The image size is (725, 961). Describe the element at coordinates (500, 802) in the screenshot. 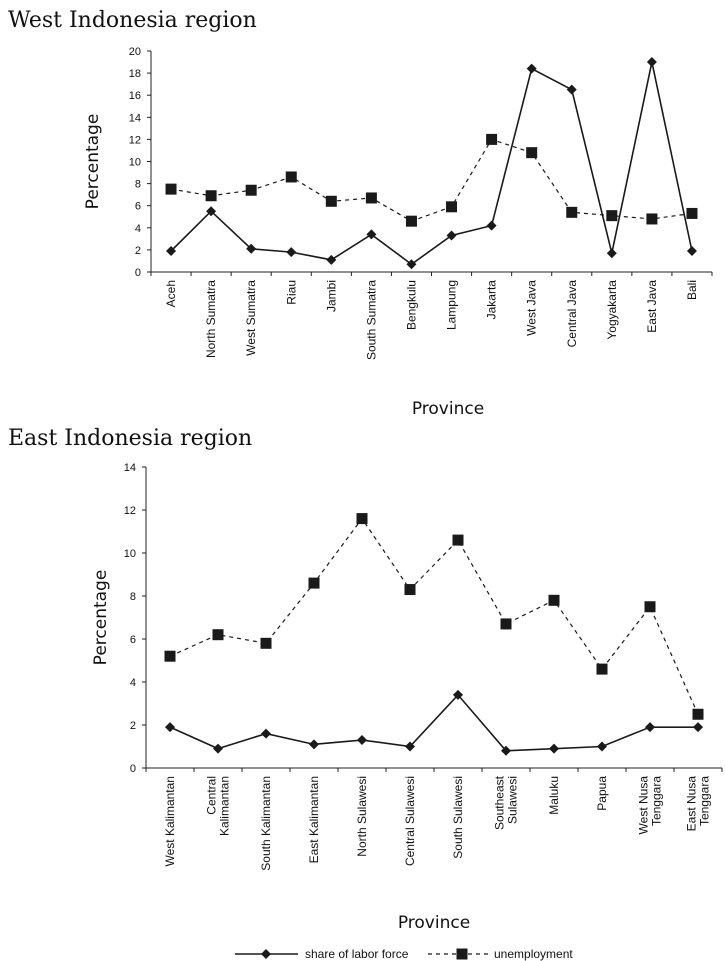

I see `category-label: Southeast` at that location.